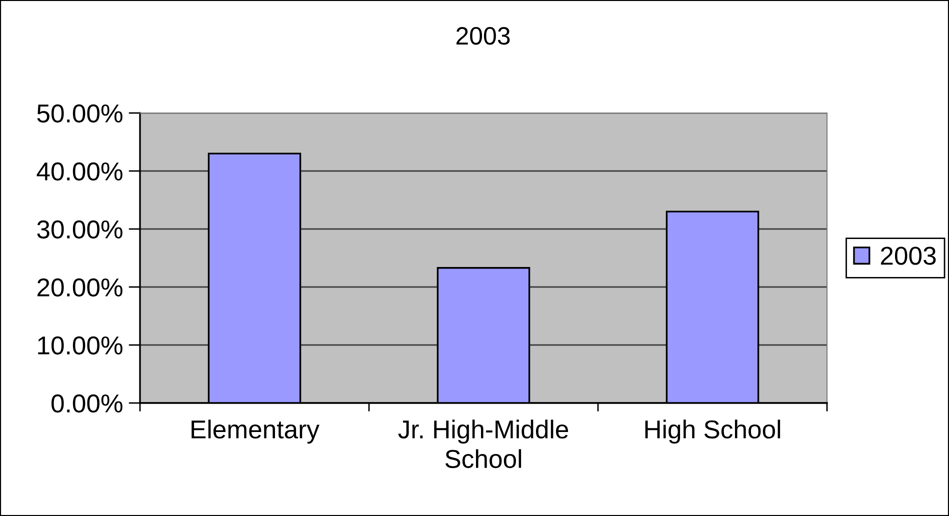  Describe the element at coordinates (908, 255) in the screenshot. I see `legend-label: 2003` at that location.